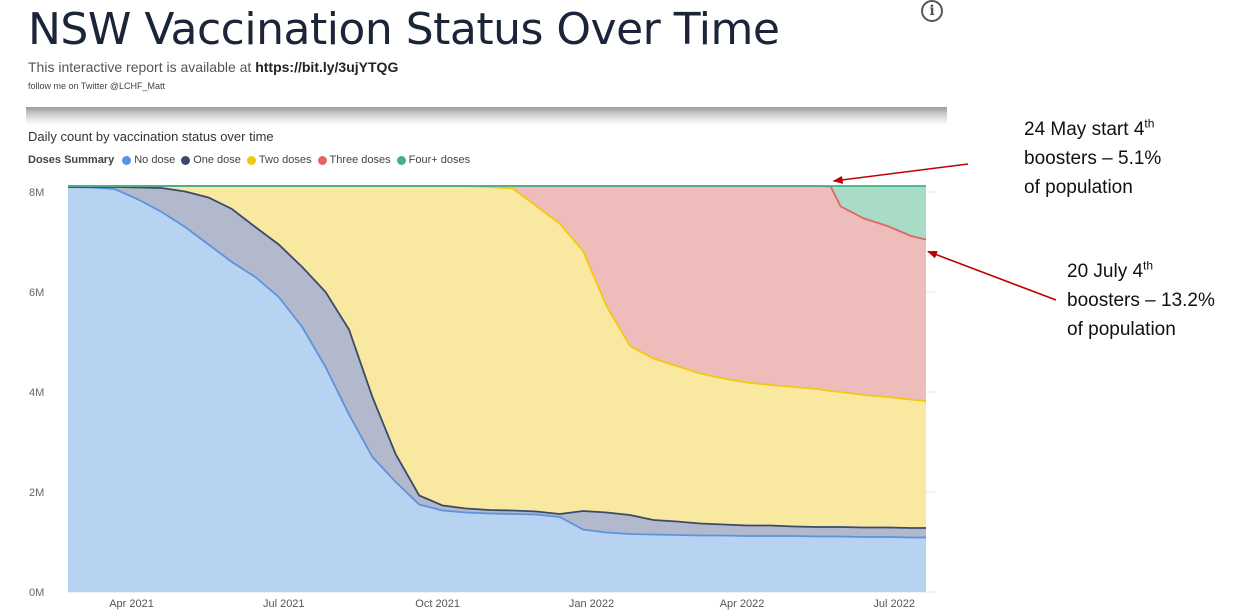 Image resolution: width=1258 pixels, height=616 pixels. What do you see at coordinates (36, 493) in the screenshot?
I see `y-tick-label: 2M` at bounding box center [36, 493].